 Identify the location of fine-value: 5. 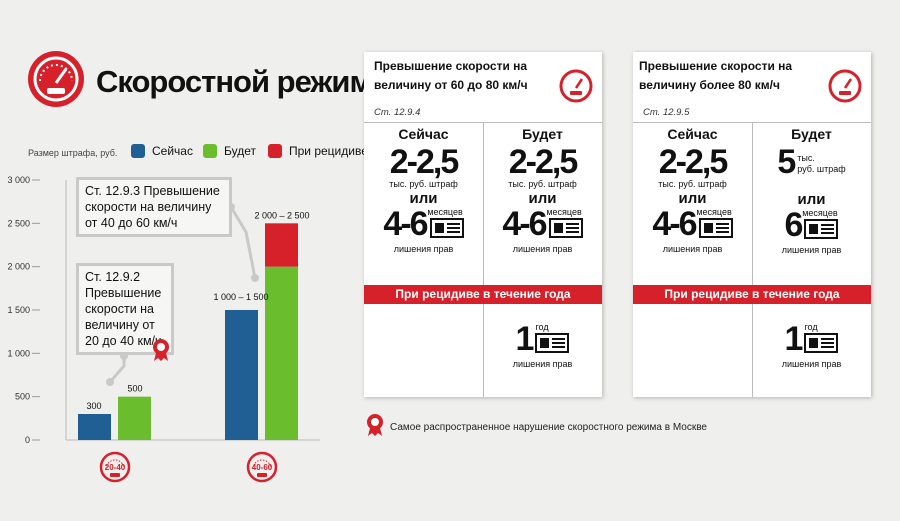
(786, 162).